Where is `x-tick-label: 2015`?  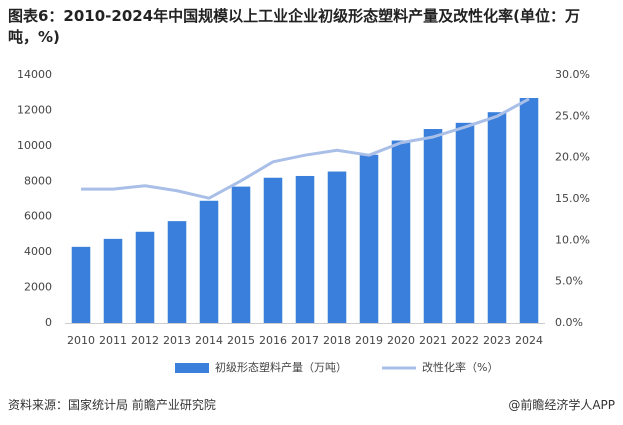 x-tick-label: 2015 is located at coordinates (241, 340).